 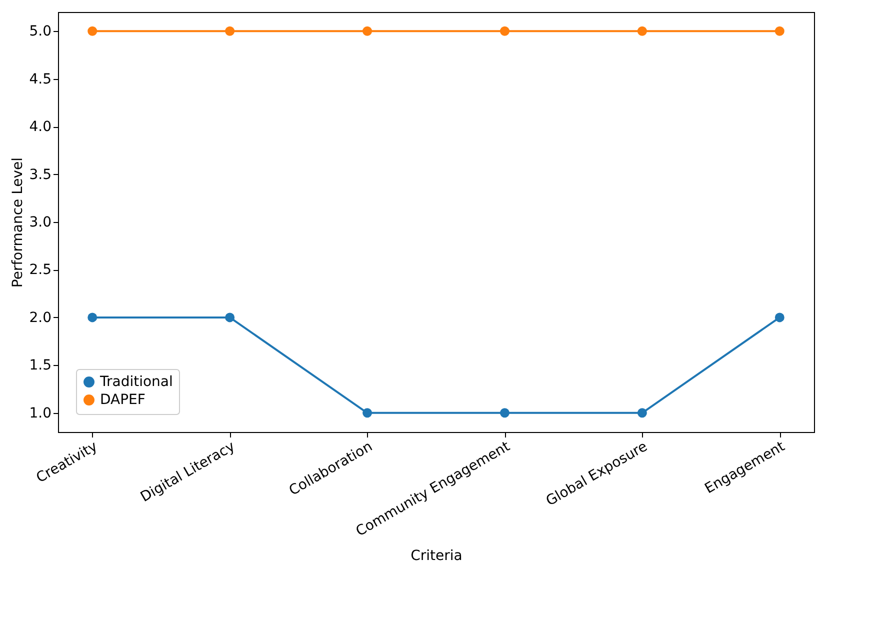 What do you see at coordinates (123, 400) in the screenshot?
I see `legend-label: DAPEF` at bounding box center [123, 400].